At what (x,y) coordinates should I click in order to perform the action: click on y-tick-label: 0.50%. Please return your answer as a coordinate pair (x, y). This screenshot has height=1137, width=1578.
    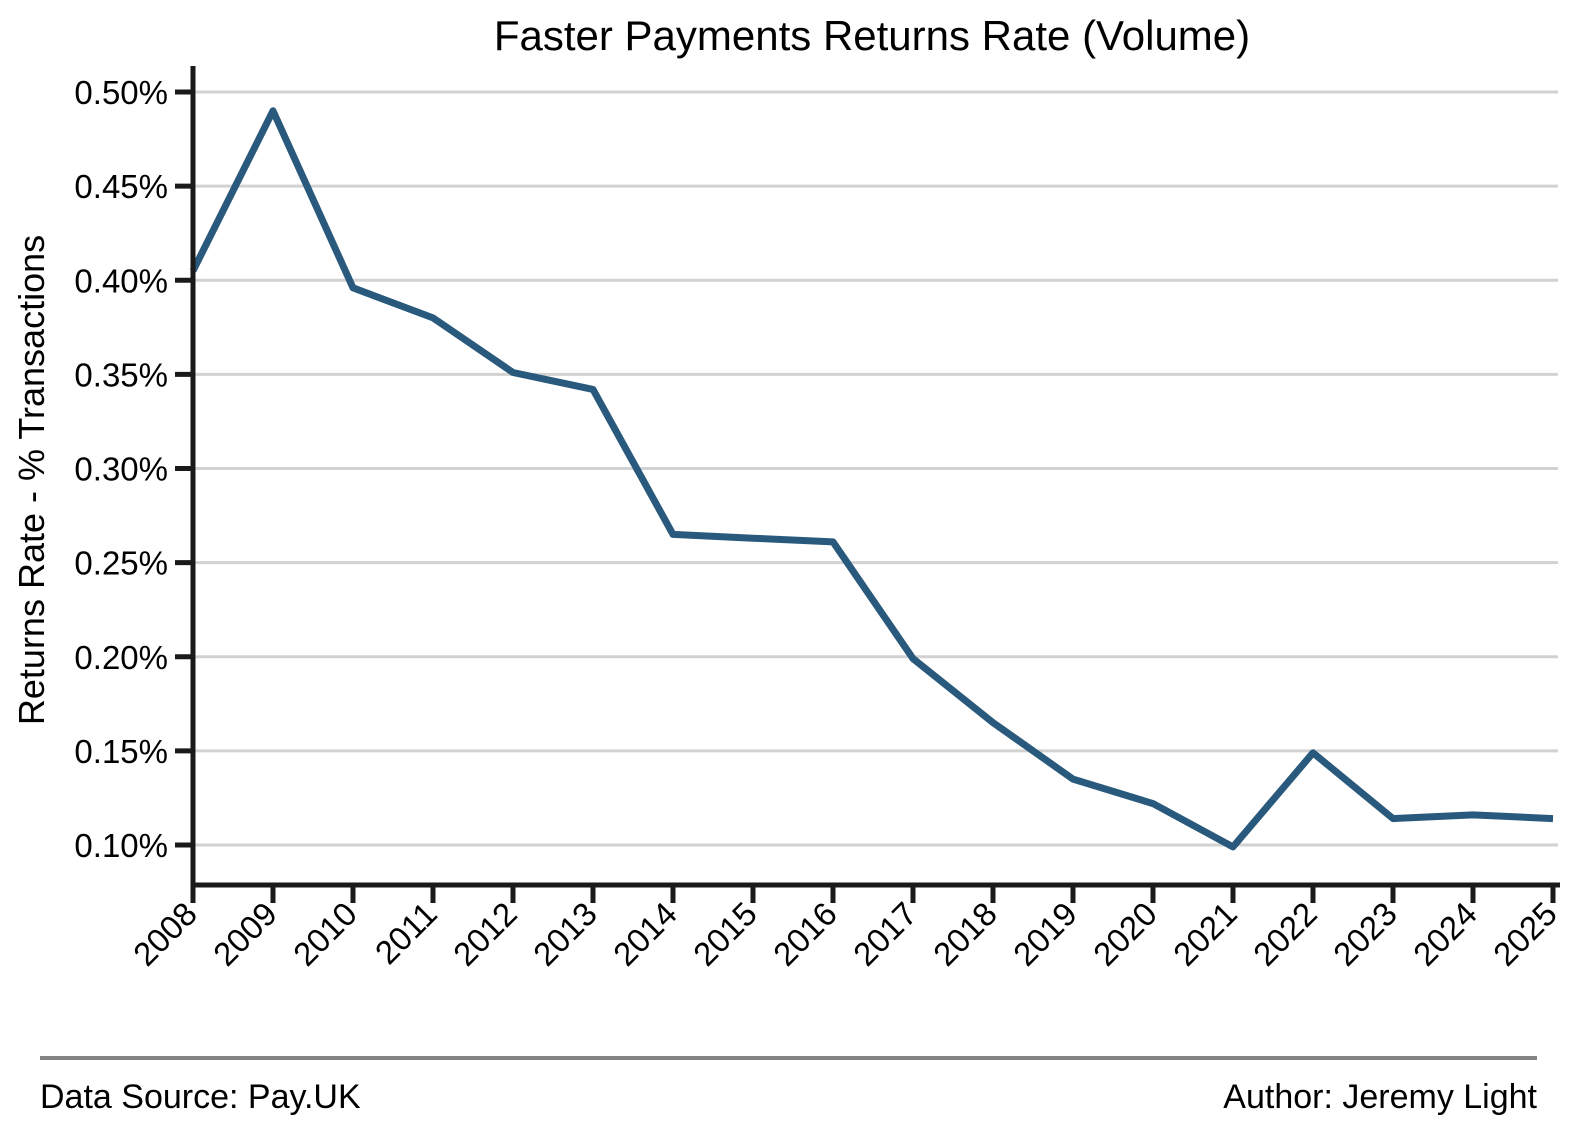
    Looking at the image, I should click on (121, 92).